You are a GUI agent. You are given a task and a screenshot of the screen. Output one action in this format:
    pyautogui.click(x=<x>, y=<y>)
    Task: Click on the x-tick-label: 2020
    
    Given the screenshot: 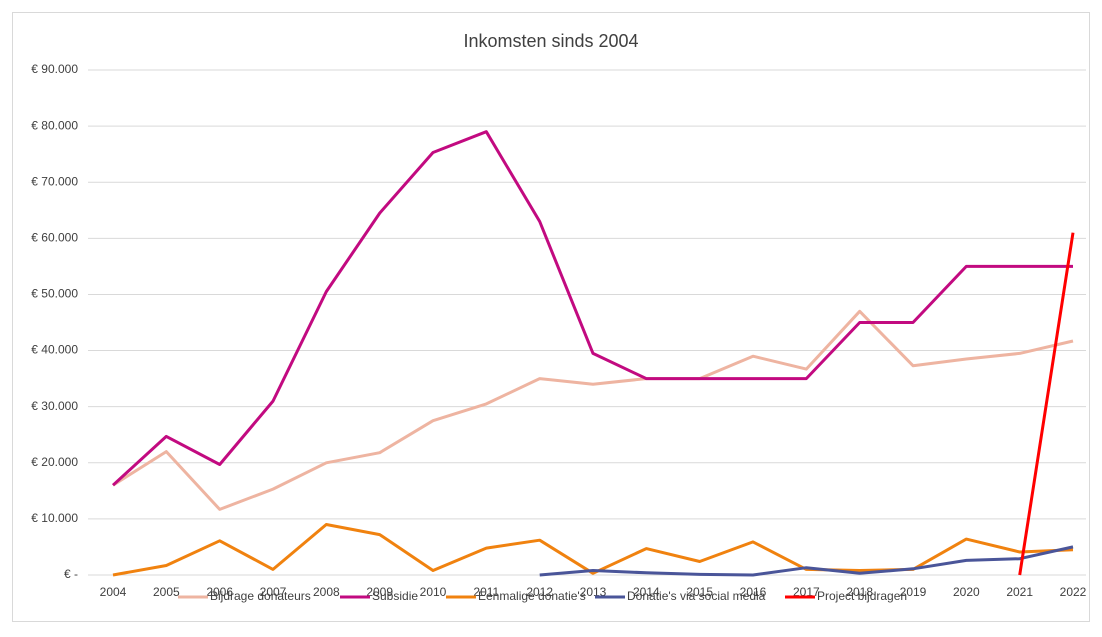 What is the action you would take?
    pyautogui.click(x=966, y=592)
    